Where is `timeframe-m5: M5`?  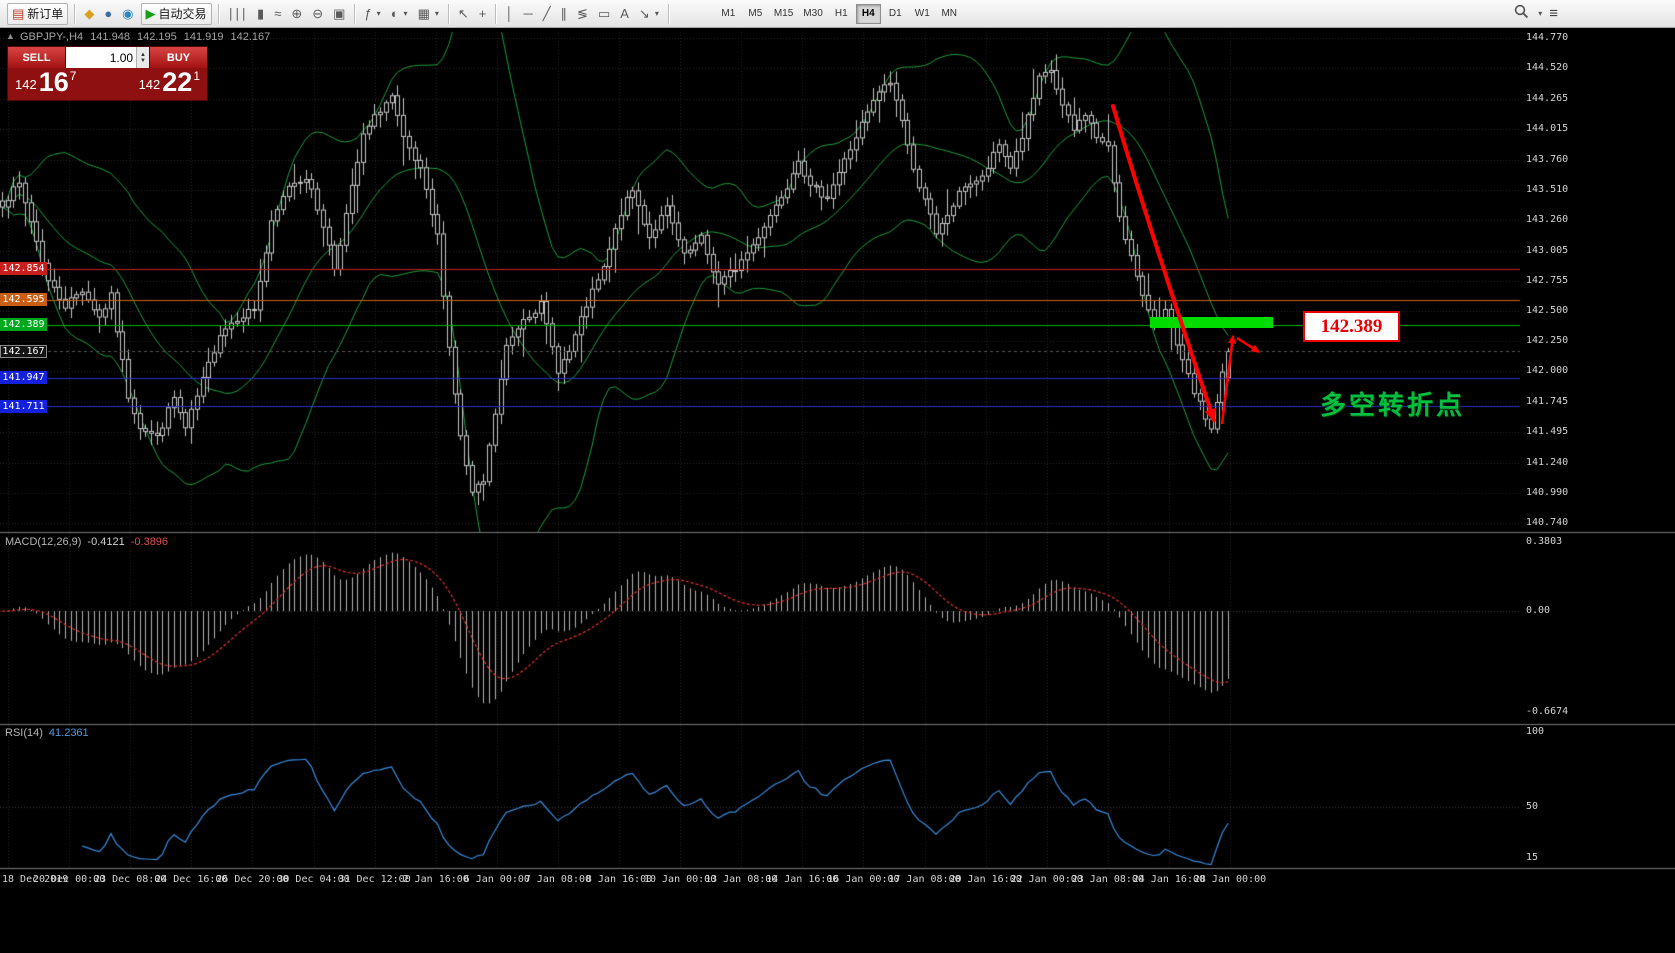 timeframe-m5: M5 is located at coordinates (755, 13).